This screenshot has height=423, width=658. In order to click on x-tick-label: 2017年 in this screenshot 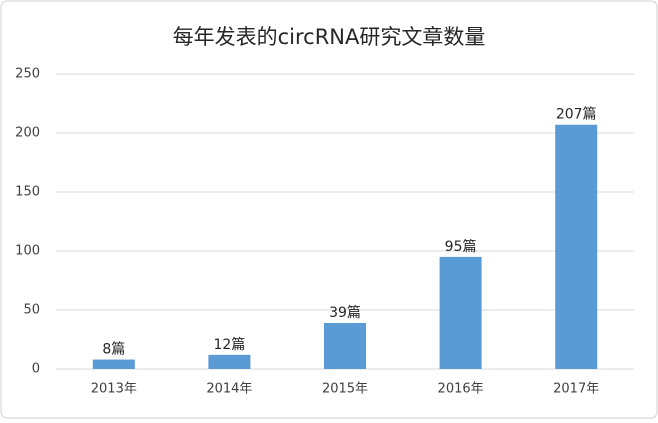, I will do `click(576, 389)`.